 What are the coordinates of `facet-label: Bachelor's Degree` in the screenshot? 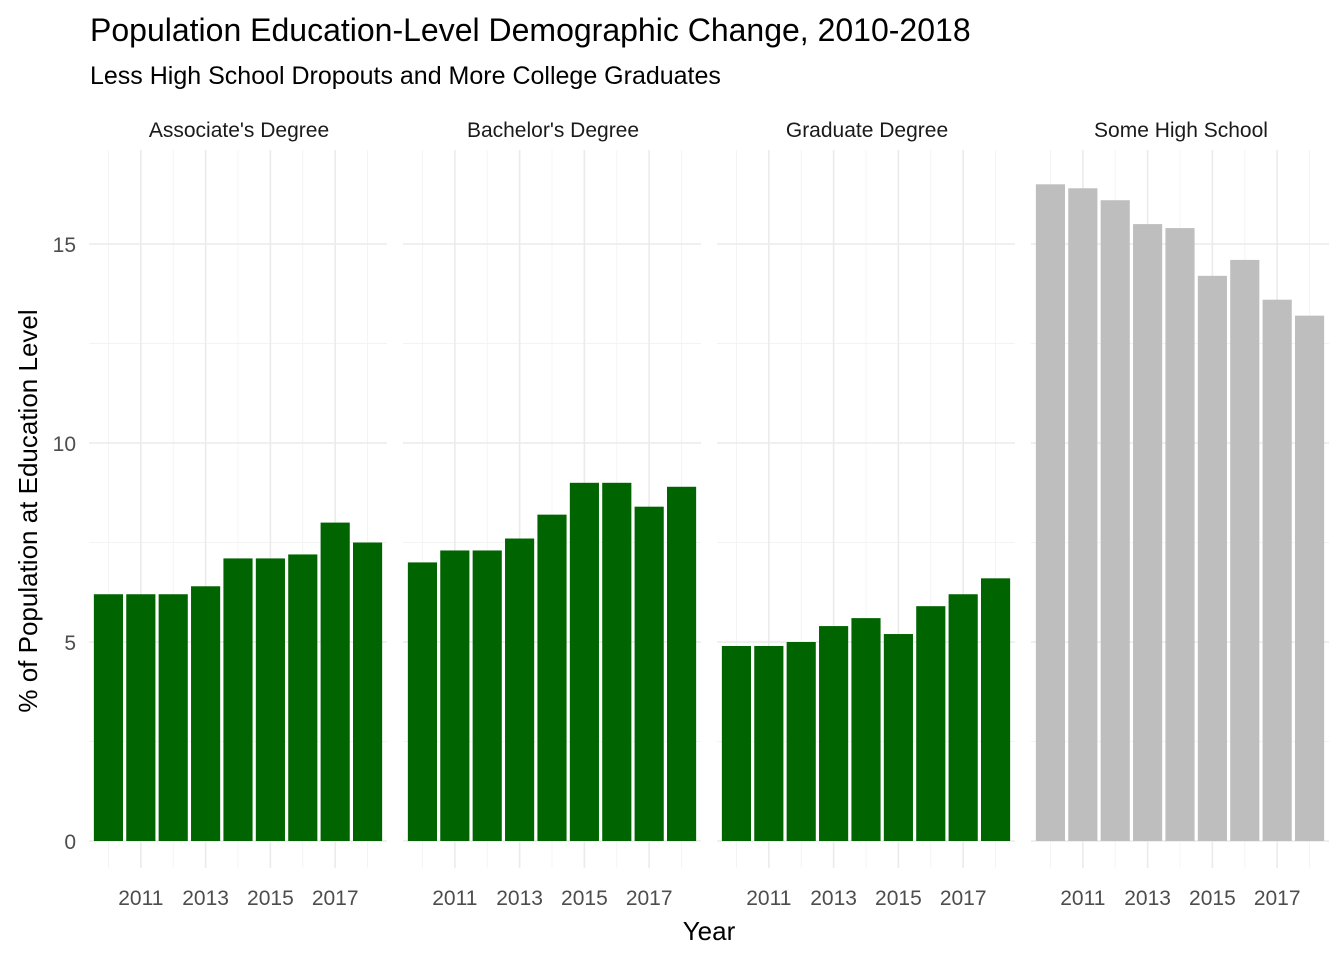 It's located at (553, 130).